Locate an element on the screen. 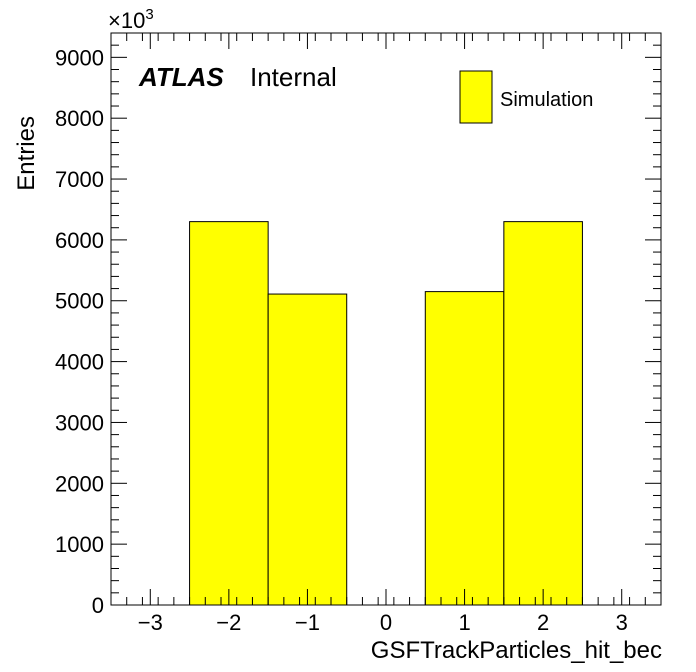 This screenshot has width=696, height=672. legend: Simulation is located at coordinates (526, 97).